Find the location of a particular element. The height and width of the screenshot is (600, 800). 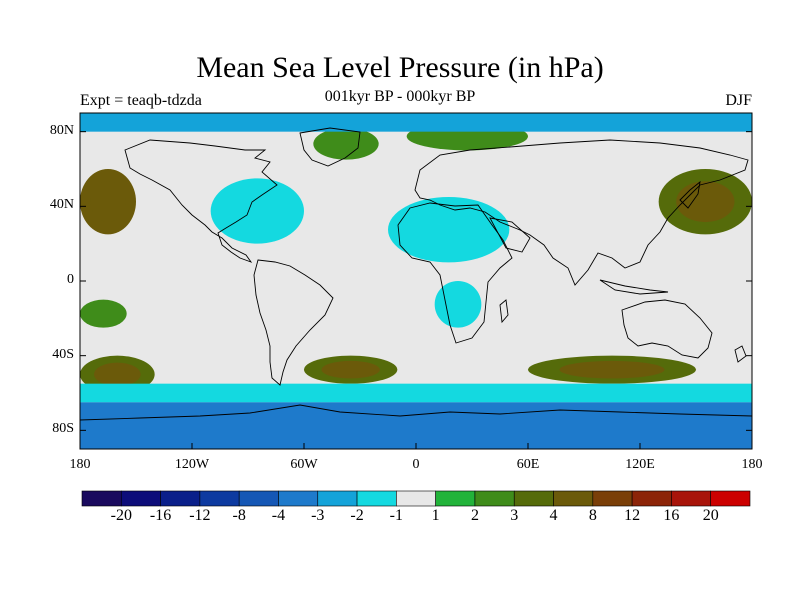

coast-australia is located at coordinates (667, 329).